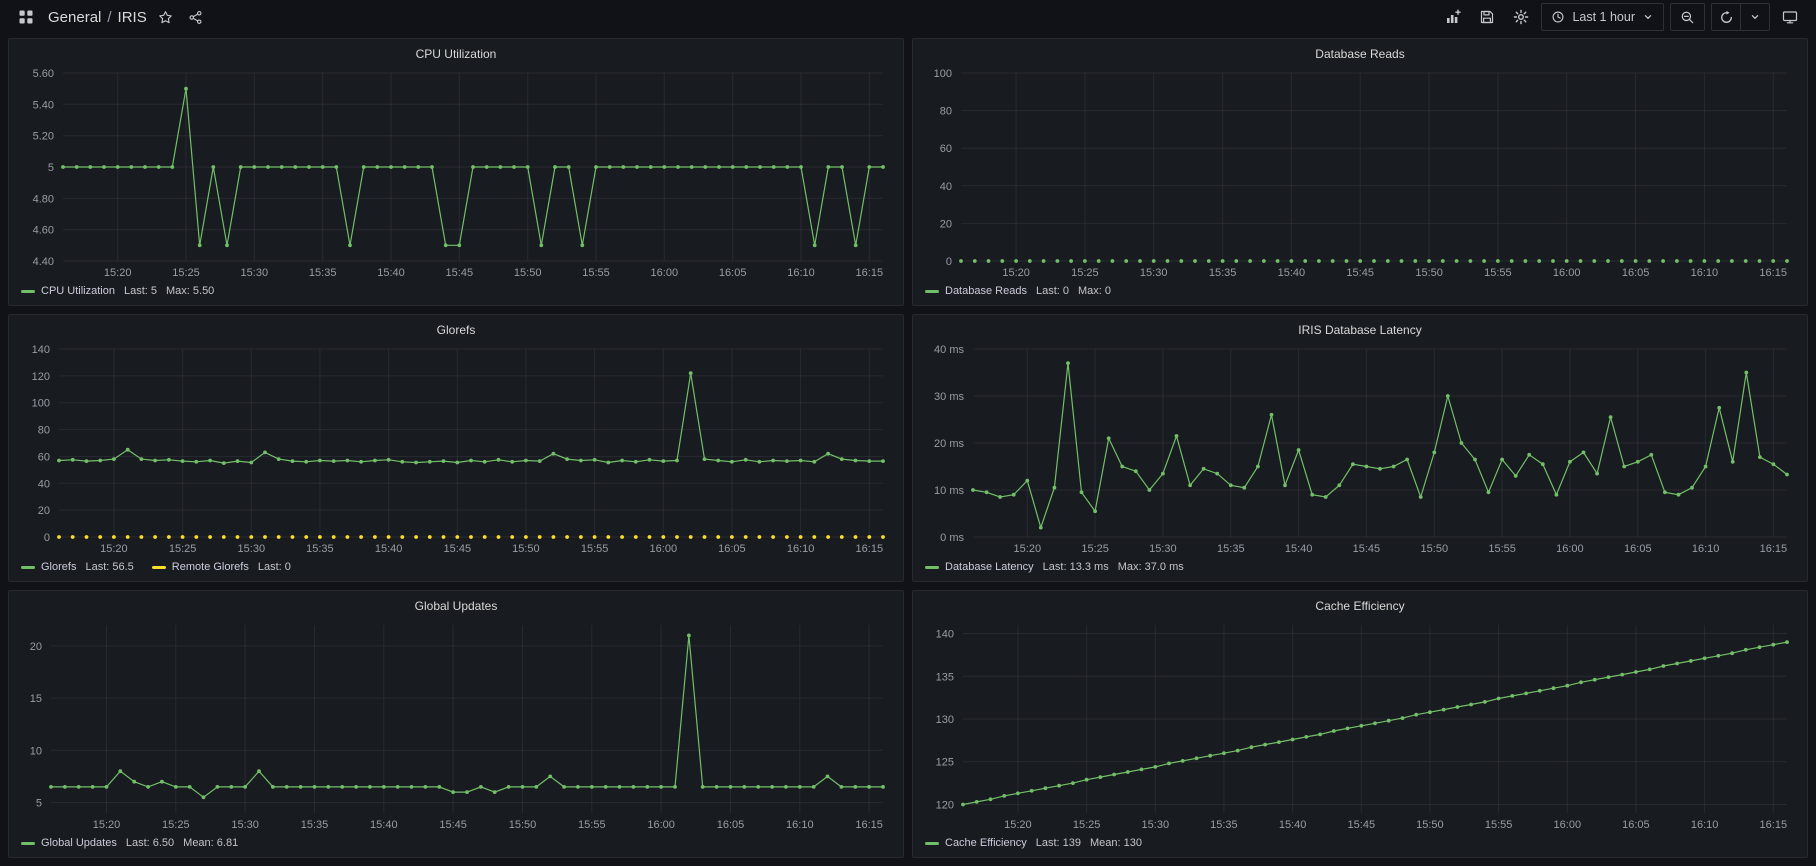  I want to click on legend-item: Global Updates Last: 6.50 Mean: 6.81, so click(129, 843).